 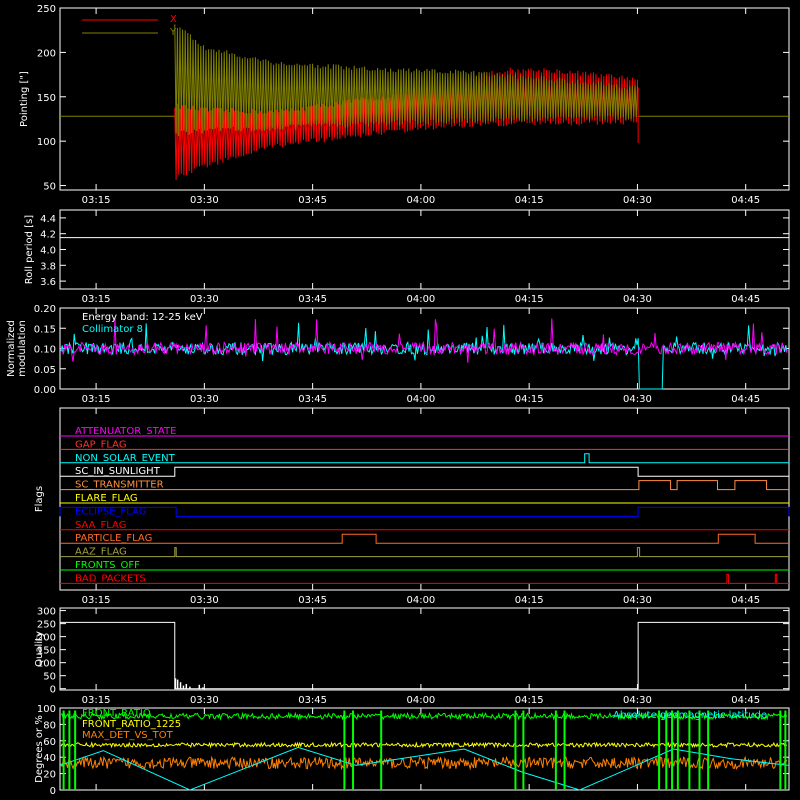 What do you see at coordinates (39, 749) in the screenshot?
I see `y-axis-label: Degrees or %` at bounding box center [39, 749].